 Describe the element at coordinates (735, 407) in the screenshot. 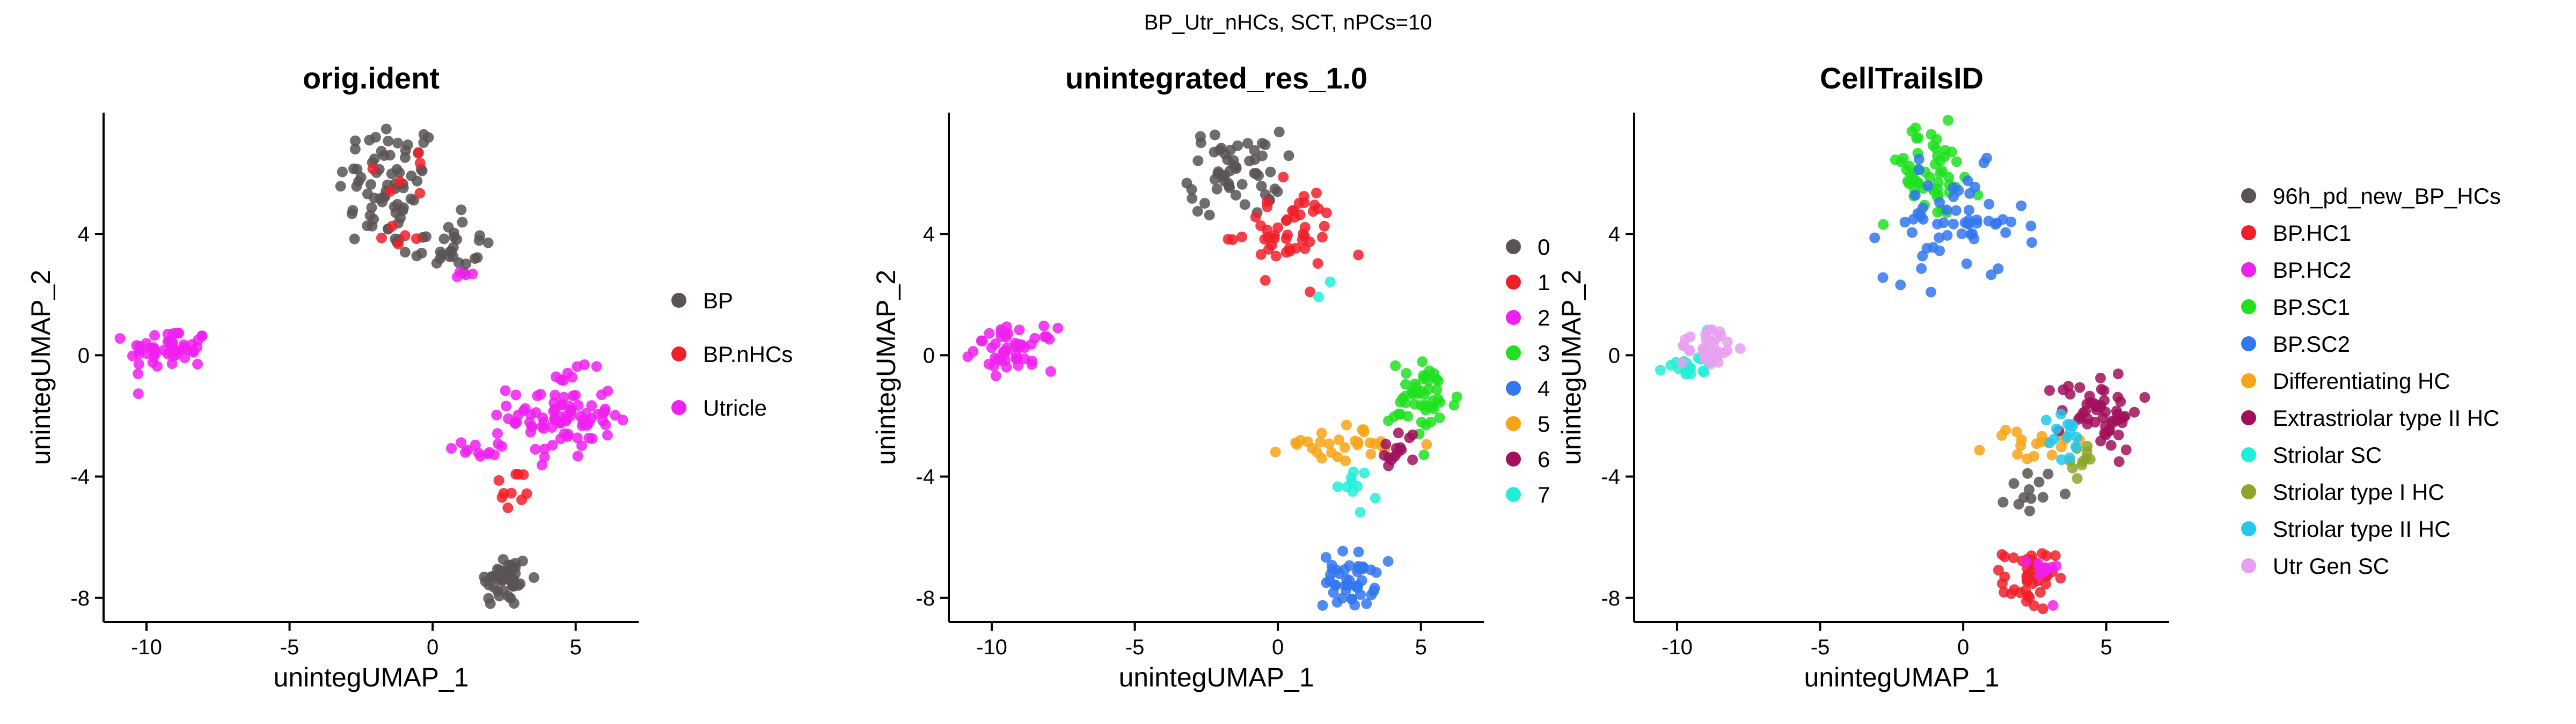

I see `legend-label: Utricle` at that location.